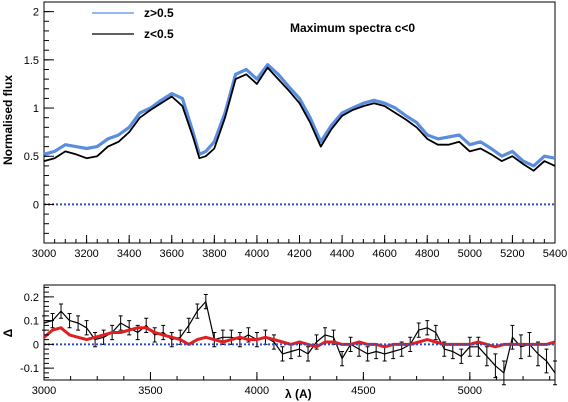 The height and width of the screenshot is (402, 568). What do you see at coordinates (299, 254) in the screenshot?
I see `top-x-tick-label: 4200` at bounding box center [299, 254].